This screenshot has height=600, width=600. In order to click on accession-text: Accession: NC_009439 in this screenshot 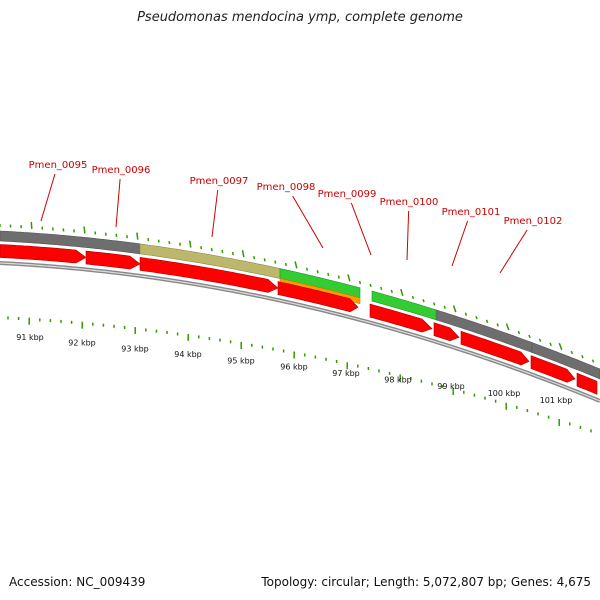, I will do `click(77, 582)`.